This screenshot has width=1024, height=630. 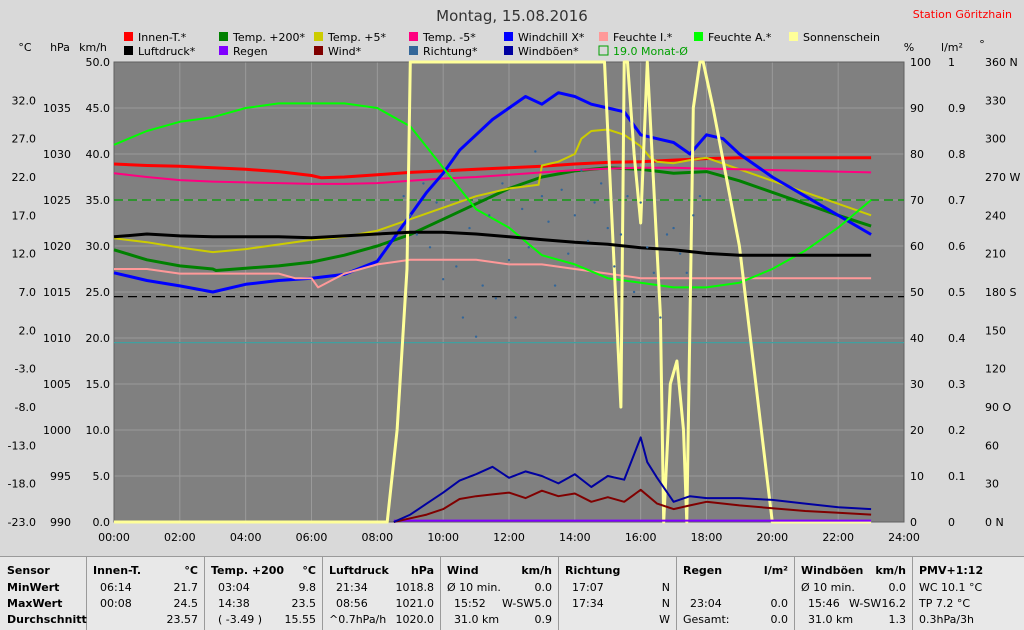 What do you see at coordinates (706, 603) in the screenshot?
I see `stats-time: 23:04` at bounding box center [706, 603].